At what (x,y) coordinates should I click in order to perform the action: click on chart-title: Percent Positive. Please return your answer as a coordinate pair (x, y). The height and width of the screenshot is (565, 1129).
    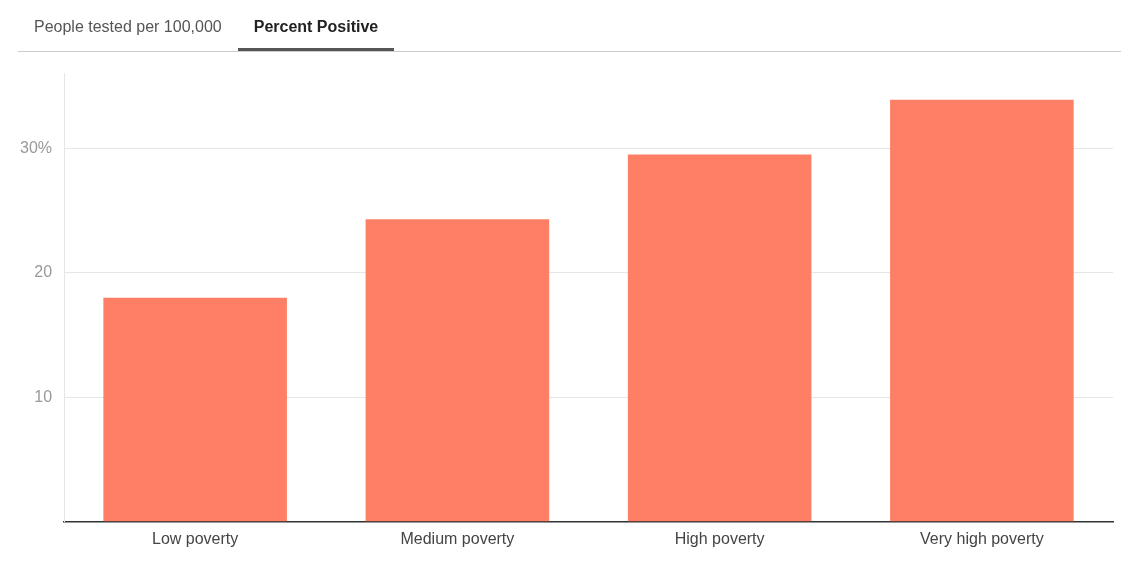
    Looking at the image, I should click on (316, 29).